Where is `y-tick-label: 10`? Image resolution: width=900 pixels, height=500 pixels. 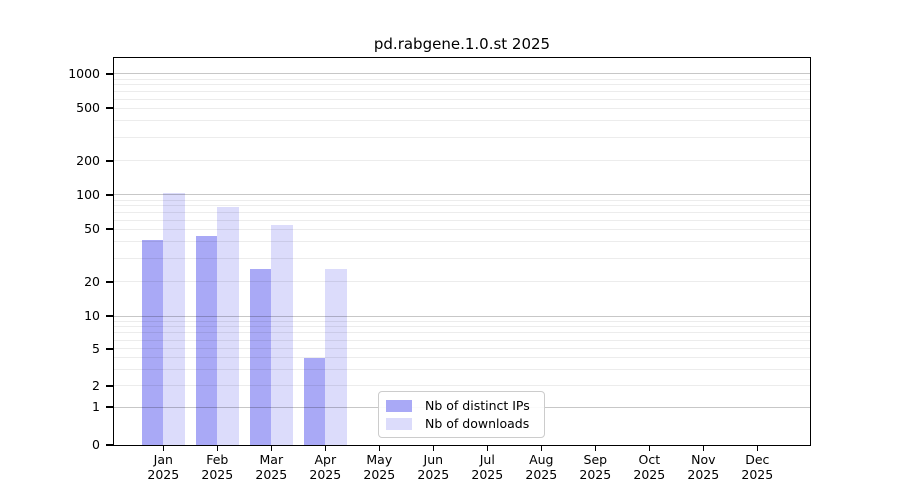 y-tick-label: 10 is located at coordinates (92, 315).